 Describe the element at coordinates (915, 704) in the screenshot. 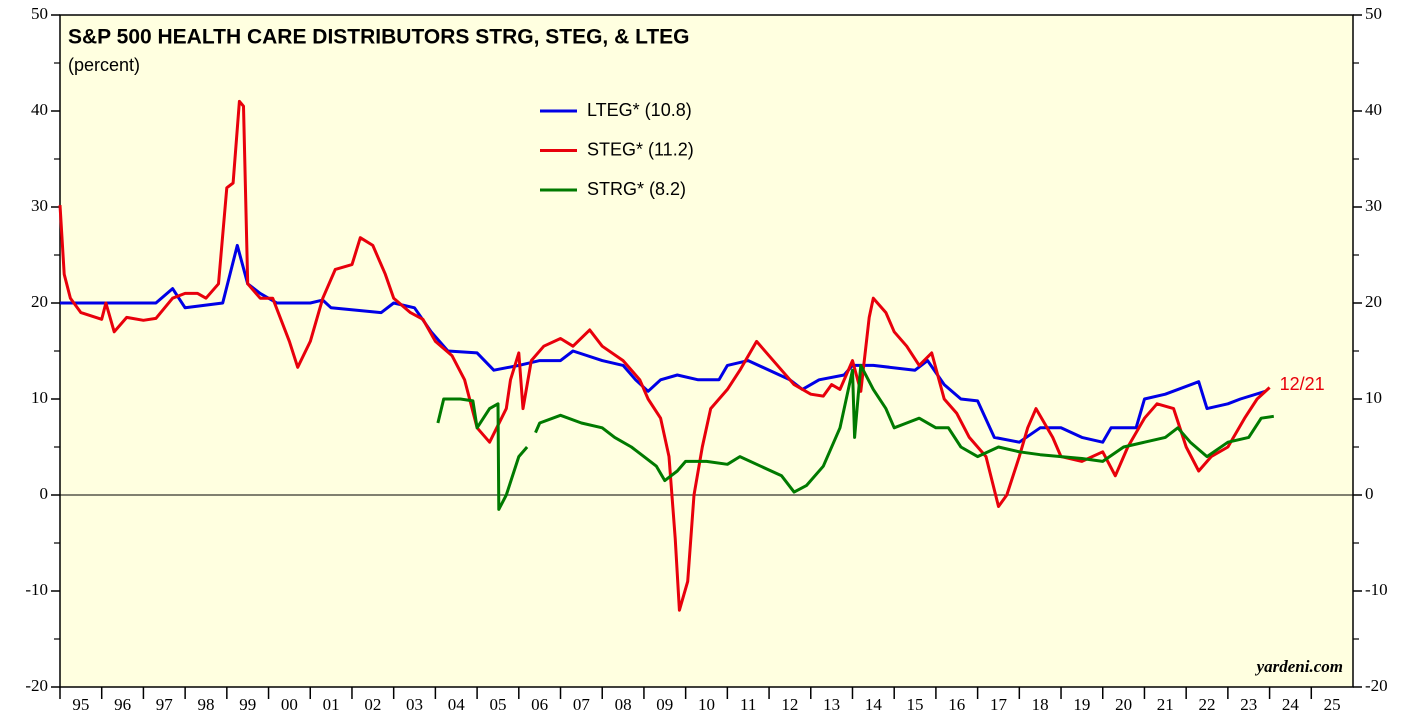

I see `x-tick-label: 15` at that location.